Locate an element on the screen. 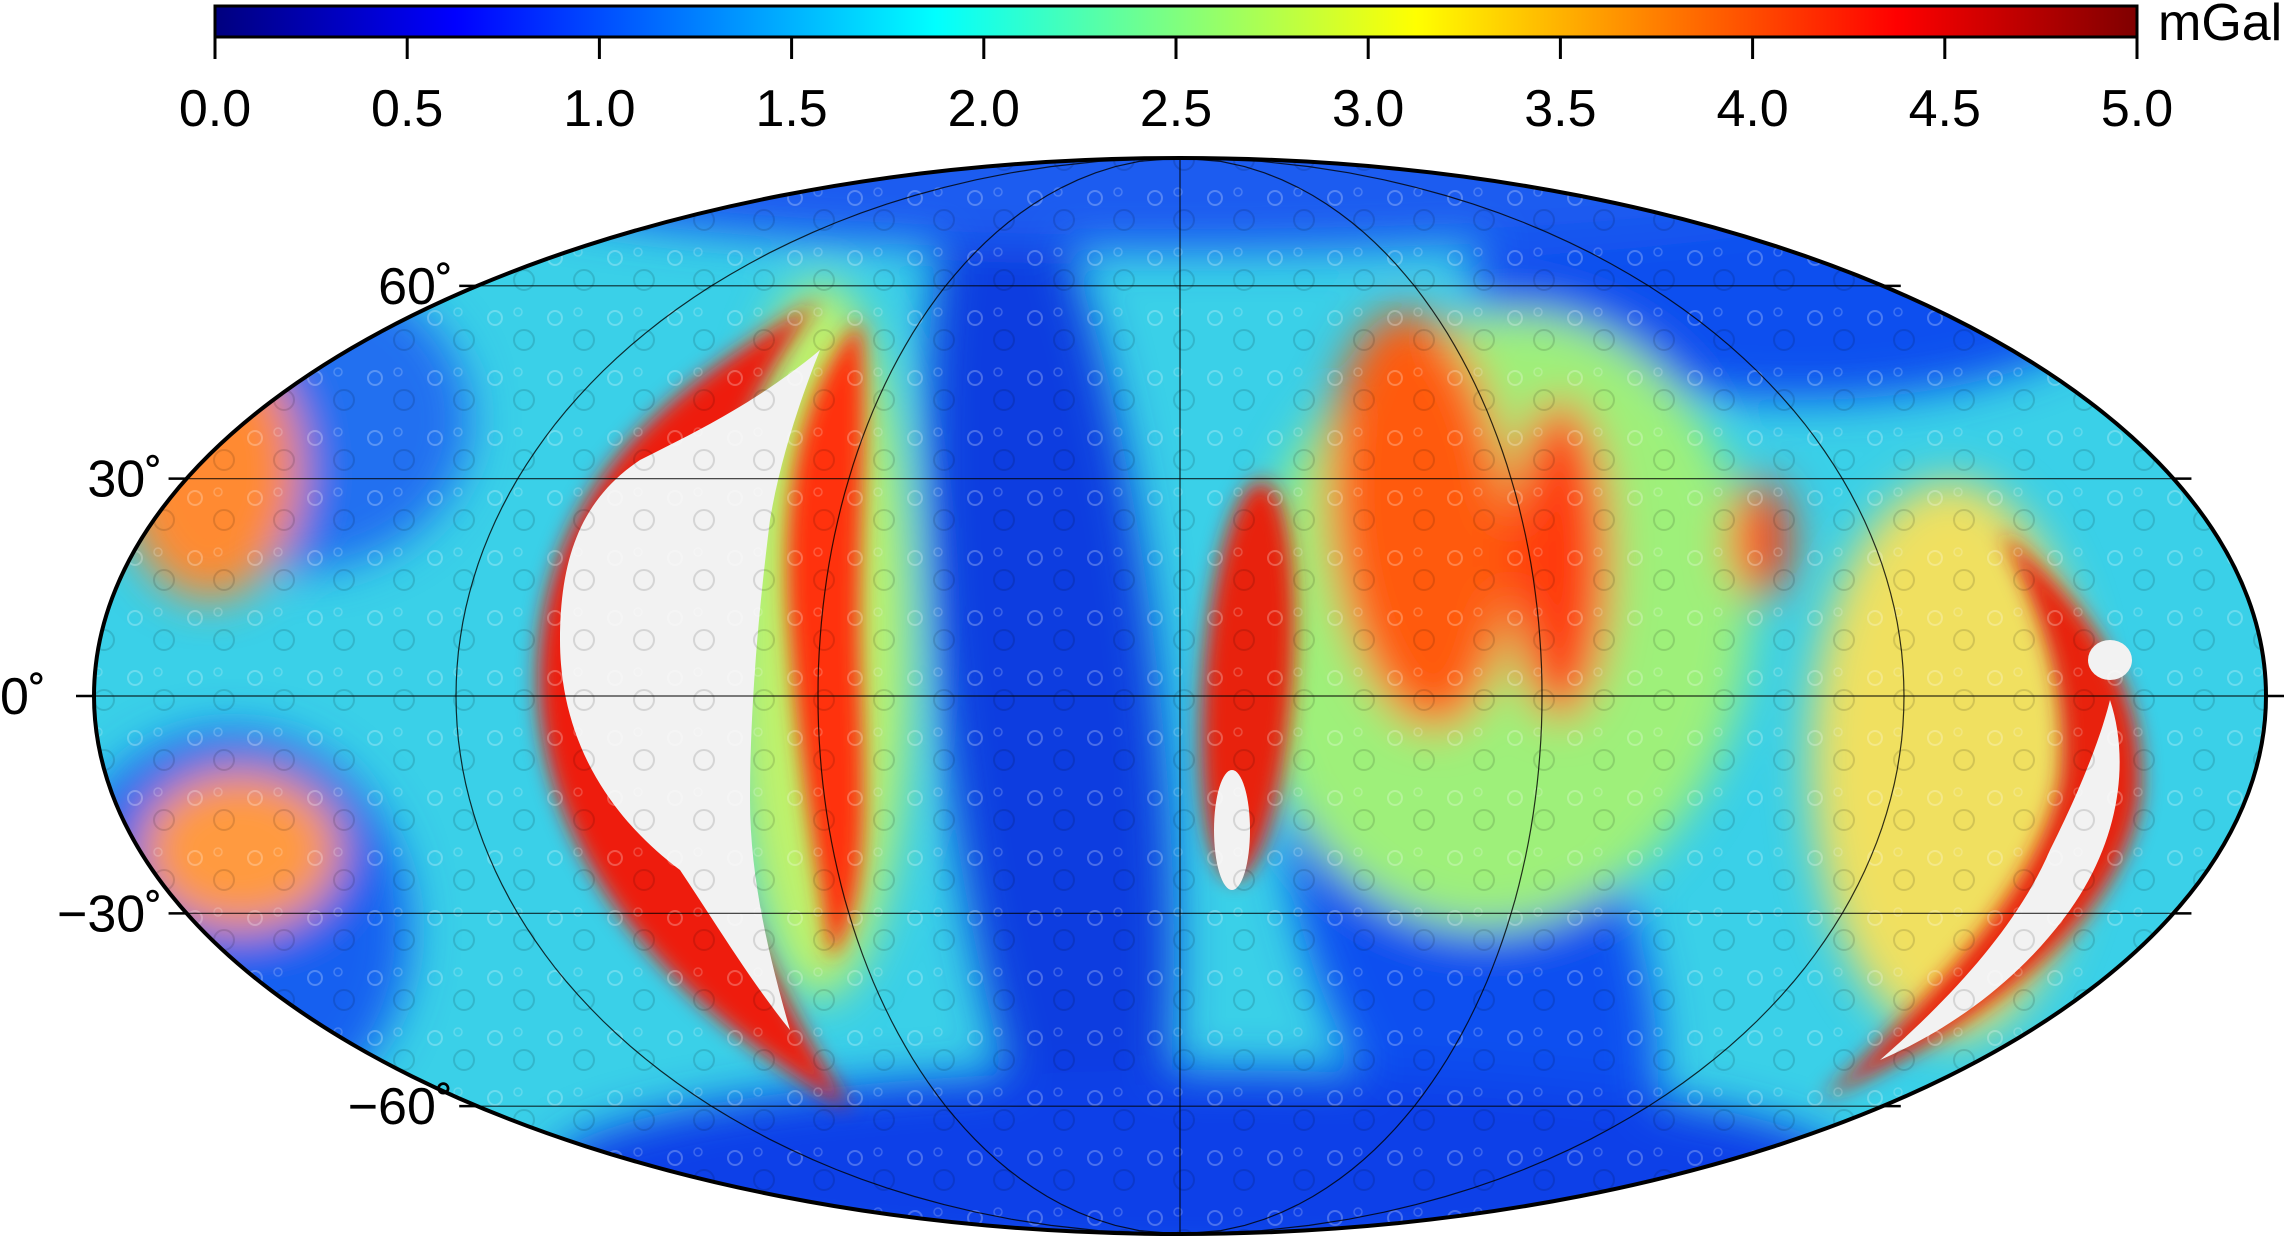 The image size is (2295, 1240). colorbar-ticks: 0.0 0.5 1.0 1.5 2.0 2.5 3.0 3.5 4.0 4.5 5.0 is located at coordinates (1176, 87).